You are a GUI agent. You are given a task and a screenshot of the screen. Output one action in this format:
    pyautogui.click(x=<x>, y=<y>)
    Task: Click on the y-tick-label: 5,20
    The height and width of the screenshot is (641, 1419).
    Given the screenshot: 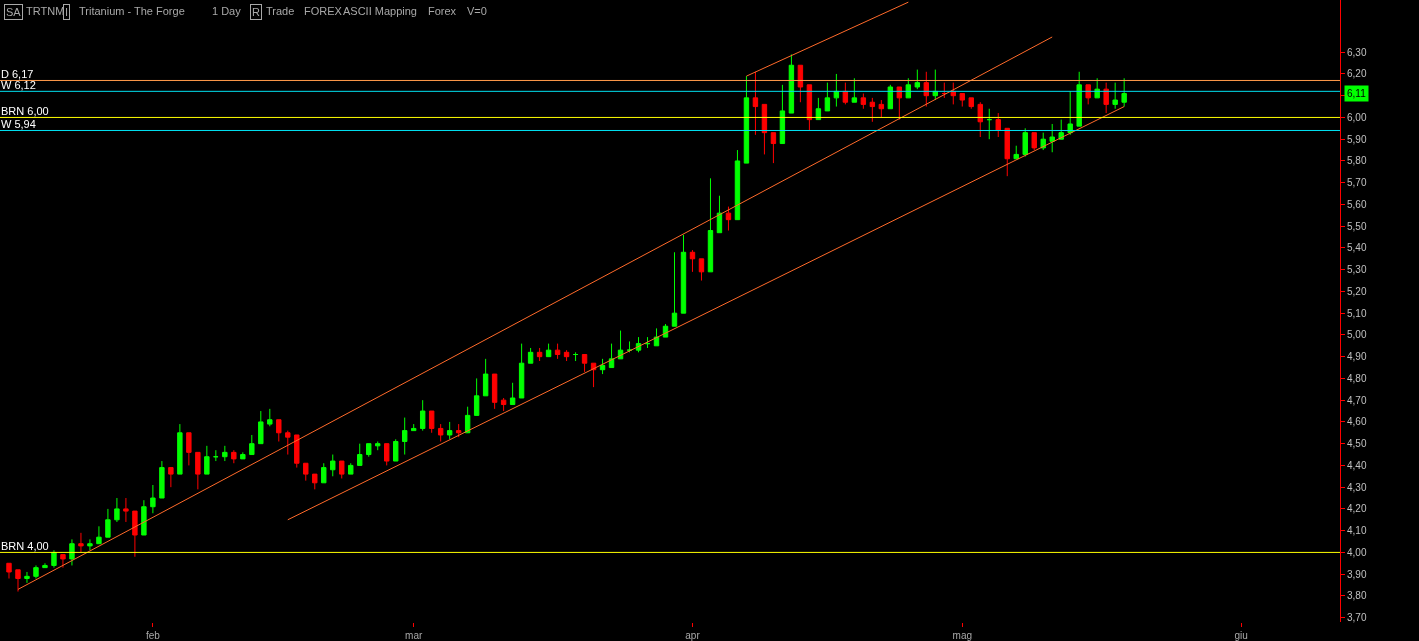 What is the action you would take?
    pyautogui.click(x=1357, y=291)
    